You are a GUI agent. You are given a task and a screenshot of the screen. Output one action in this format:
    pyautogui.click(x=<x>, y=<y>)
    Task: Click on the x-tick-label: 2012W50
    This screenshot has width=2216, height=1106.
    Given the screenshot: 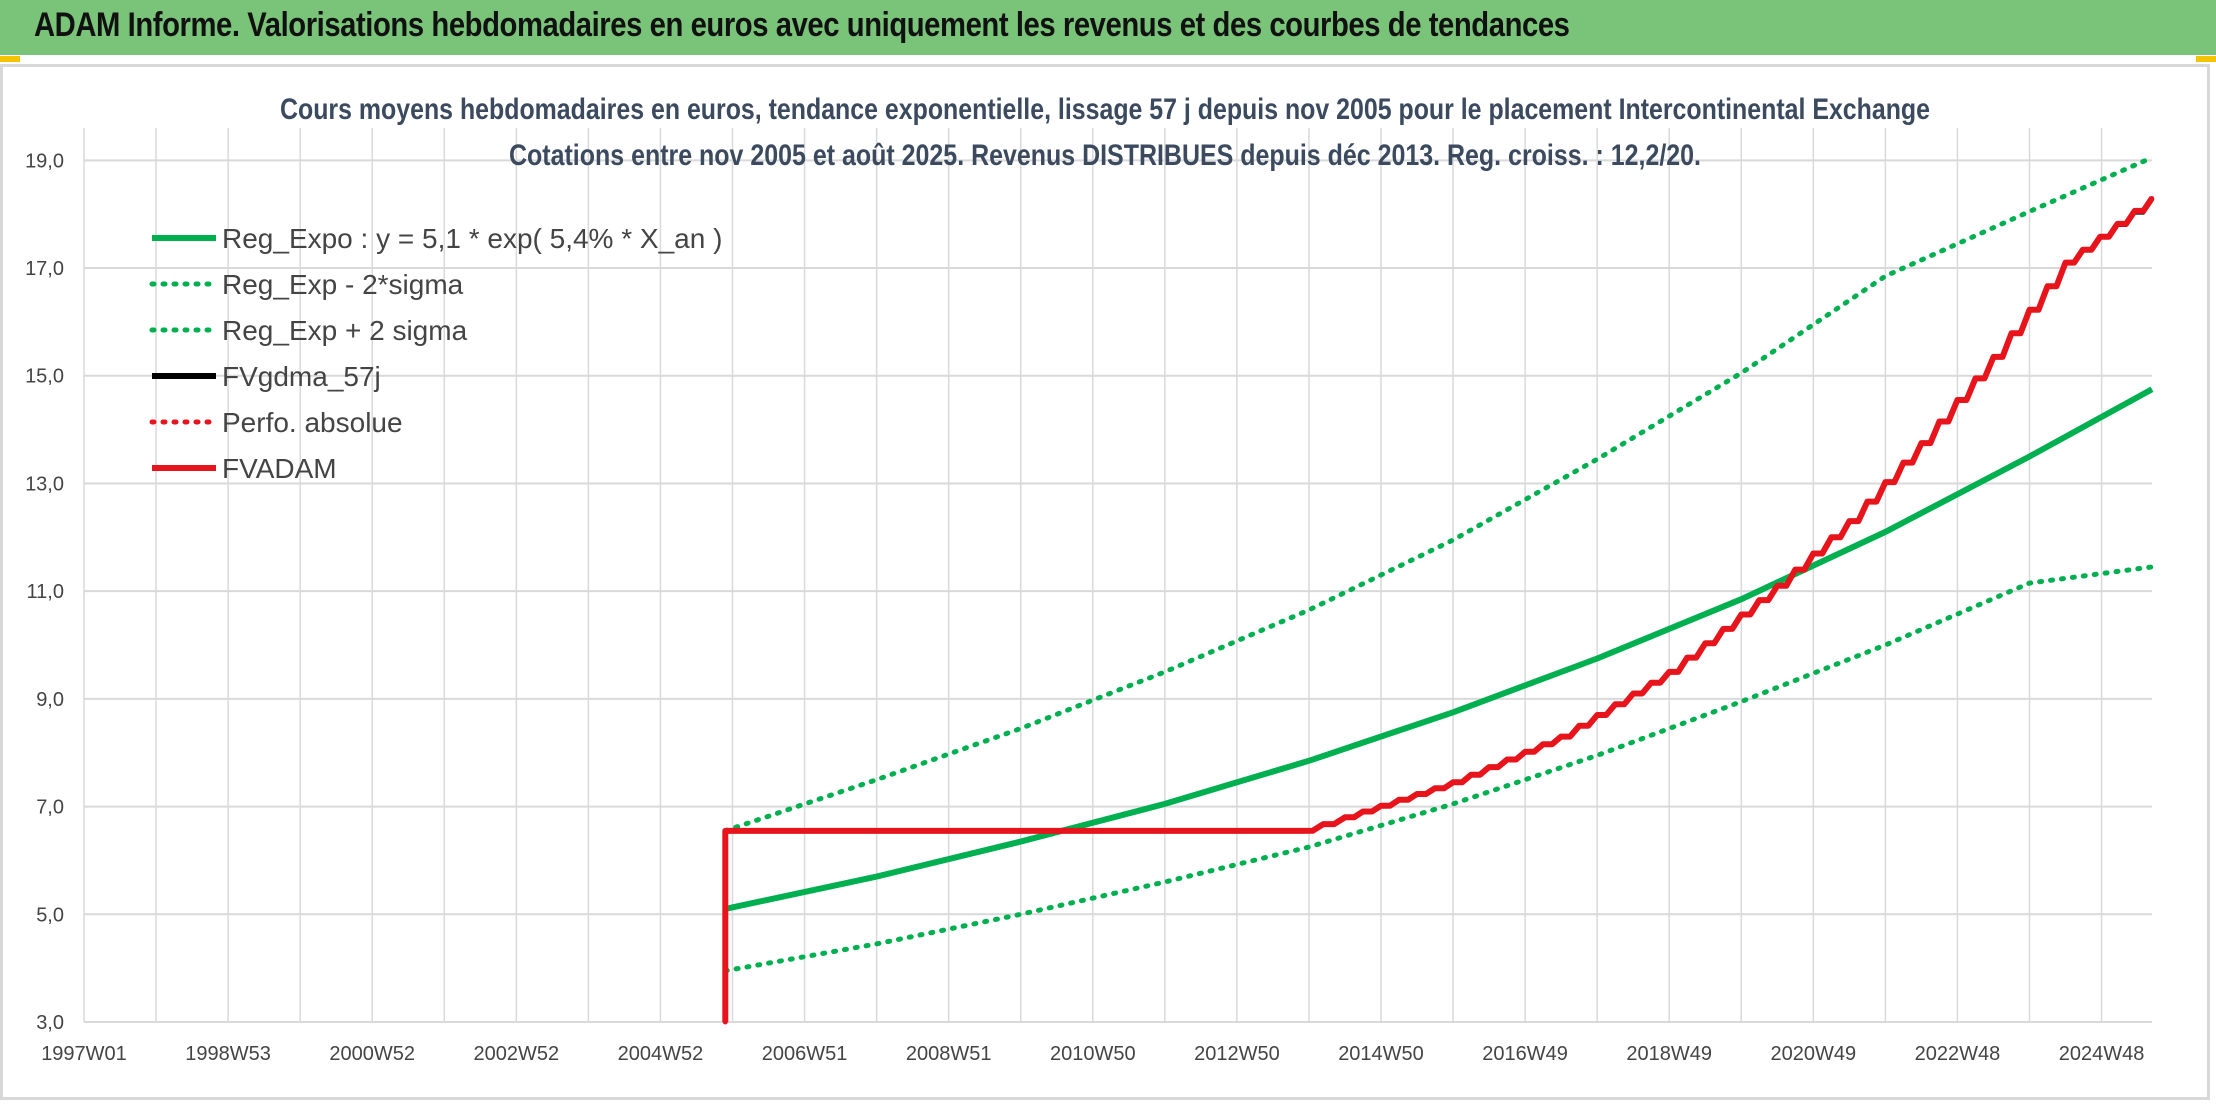 What is the action you would take?
    pyautogui.click(x=1237, y=1054)
    